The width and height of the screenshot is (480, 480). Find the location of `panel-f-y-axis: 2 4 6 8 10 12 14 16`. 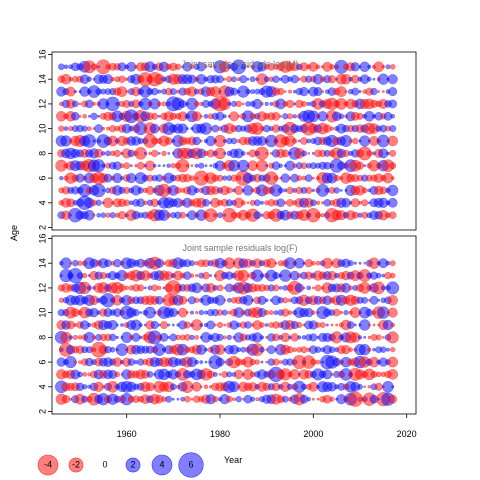

panel-f-y-axis: 2 4 6 8 10 12 14 16 is located at coordinates (44, 323).